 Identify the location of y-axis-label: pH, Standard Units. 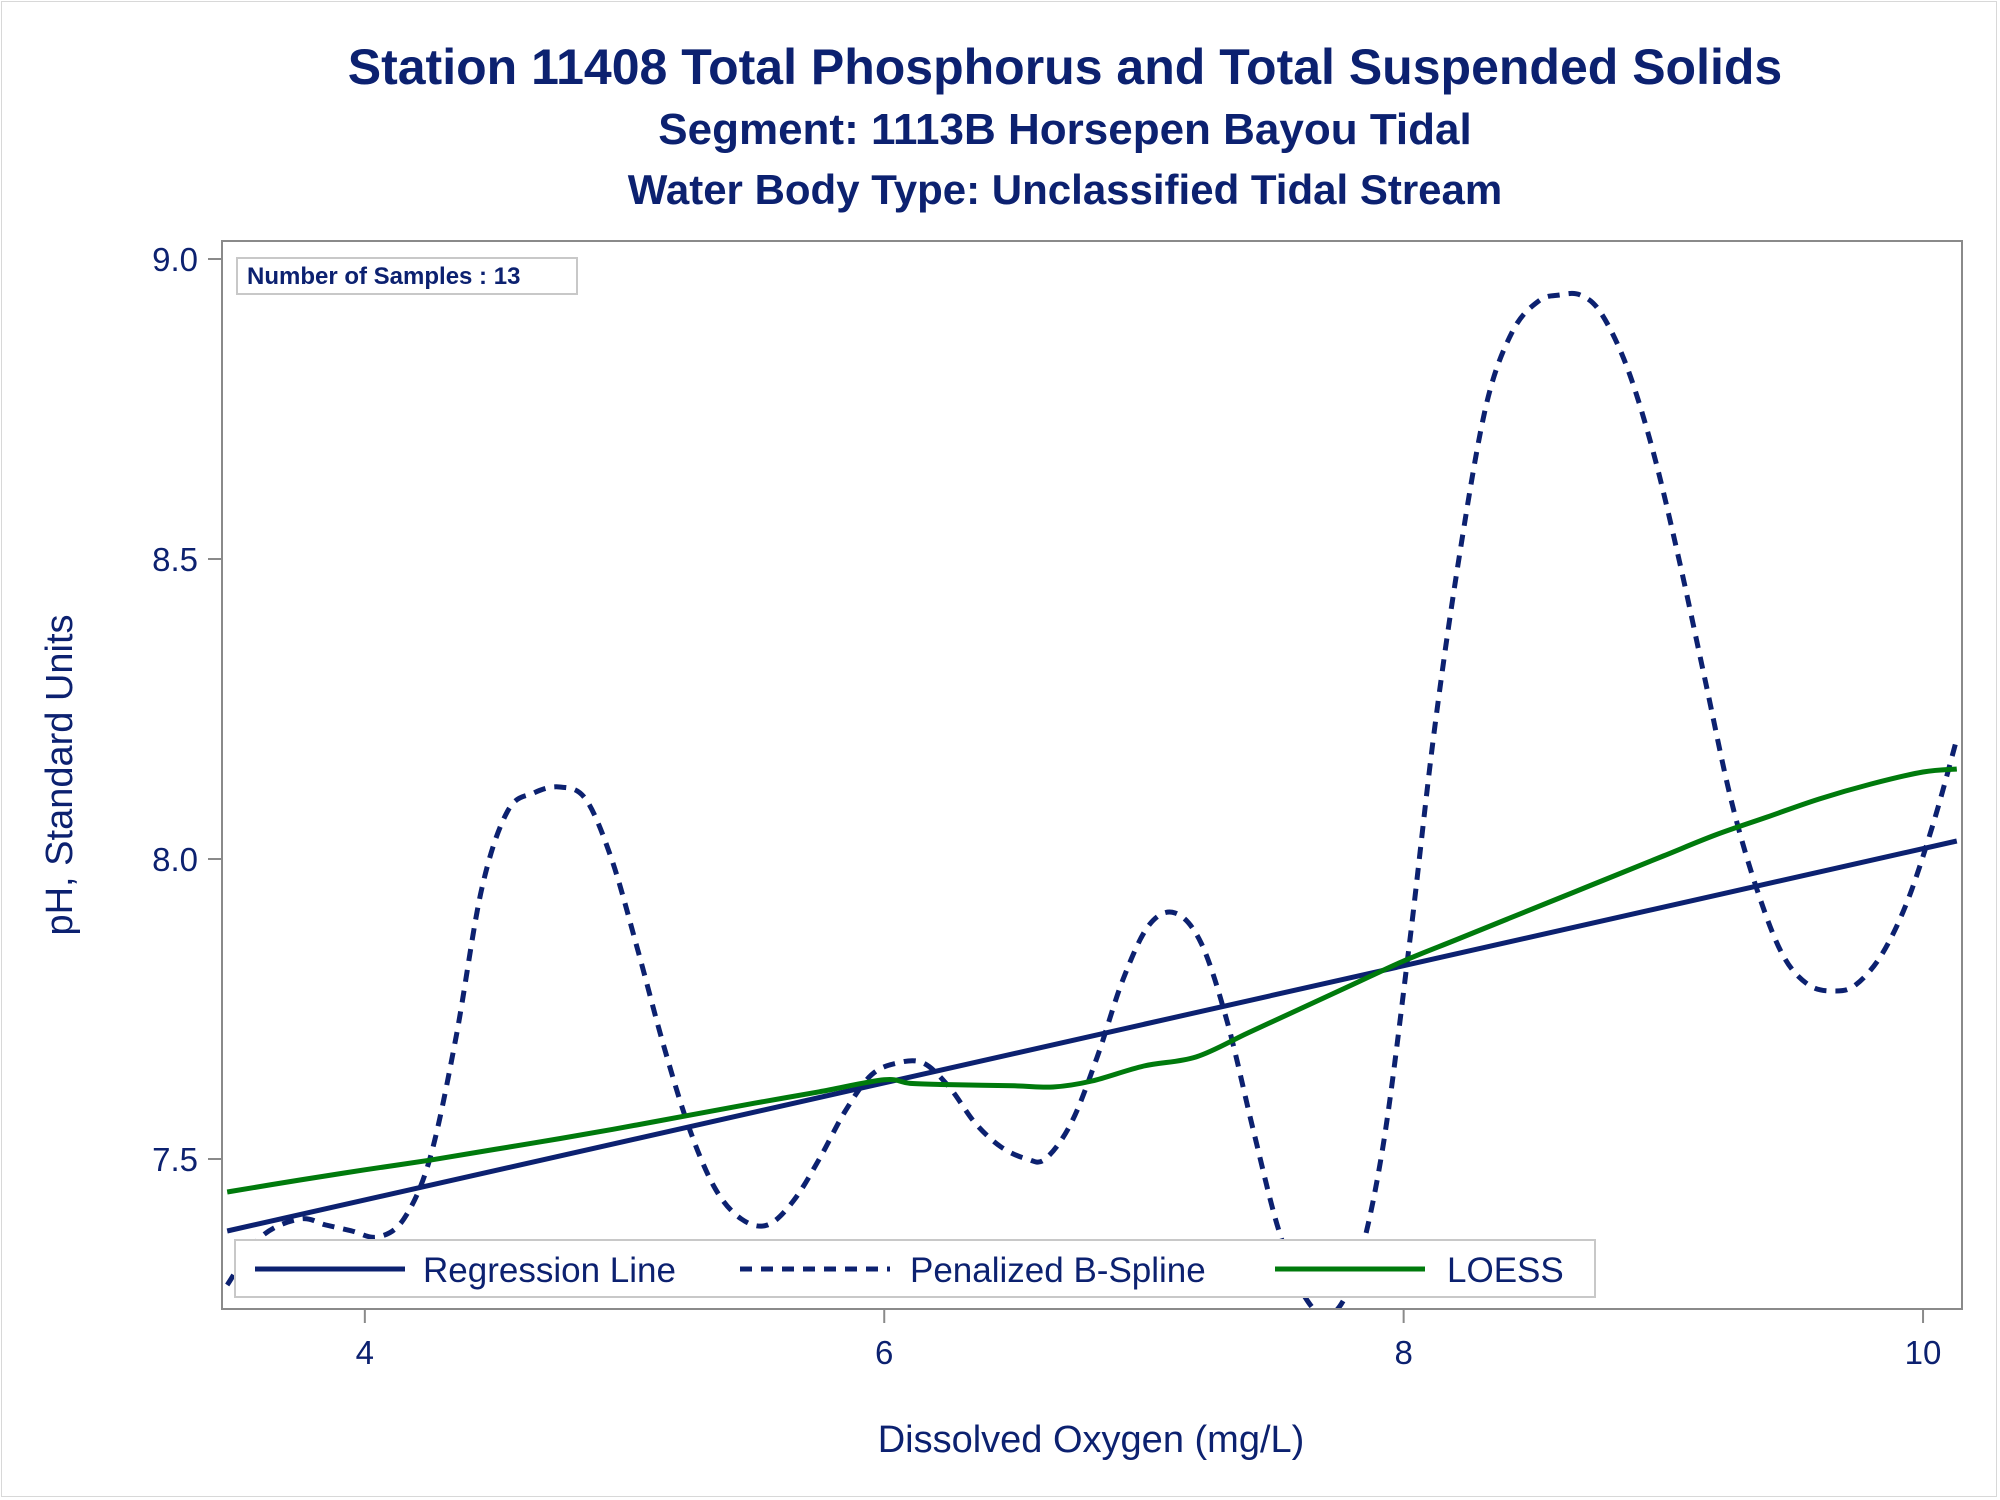
(60, 774).